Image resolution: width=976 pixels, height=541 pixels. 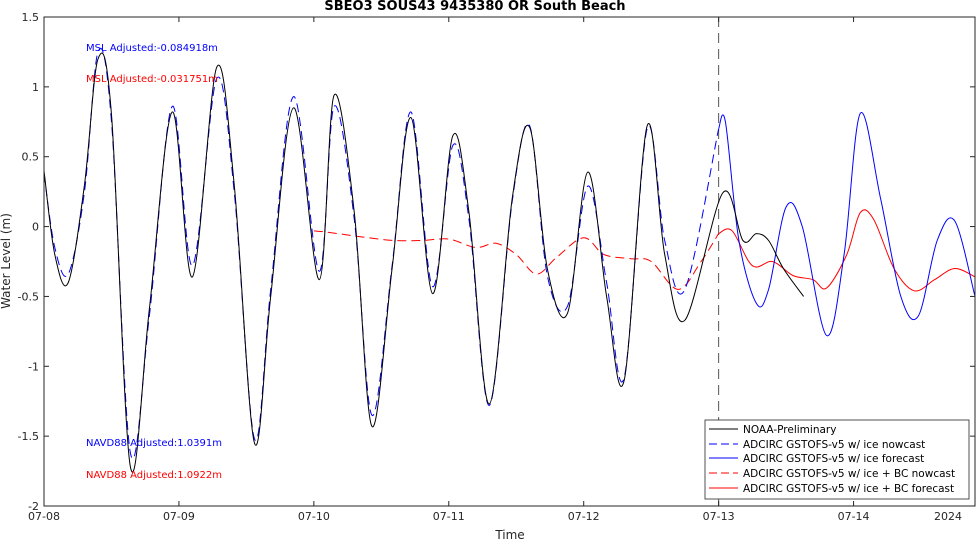 What do you see at coordinates (314, 516) in the screenshot?
I see `x-tick-label: 07-10` at bounding box center [314, 516].